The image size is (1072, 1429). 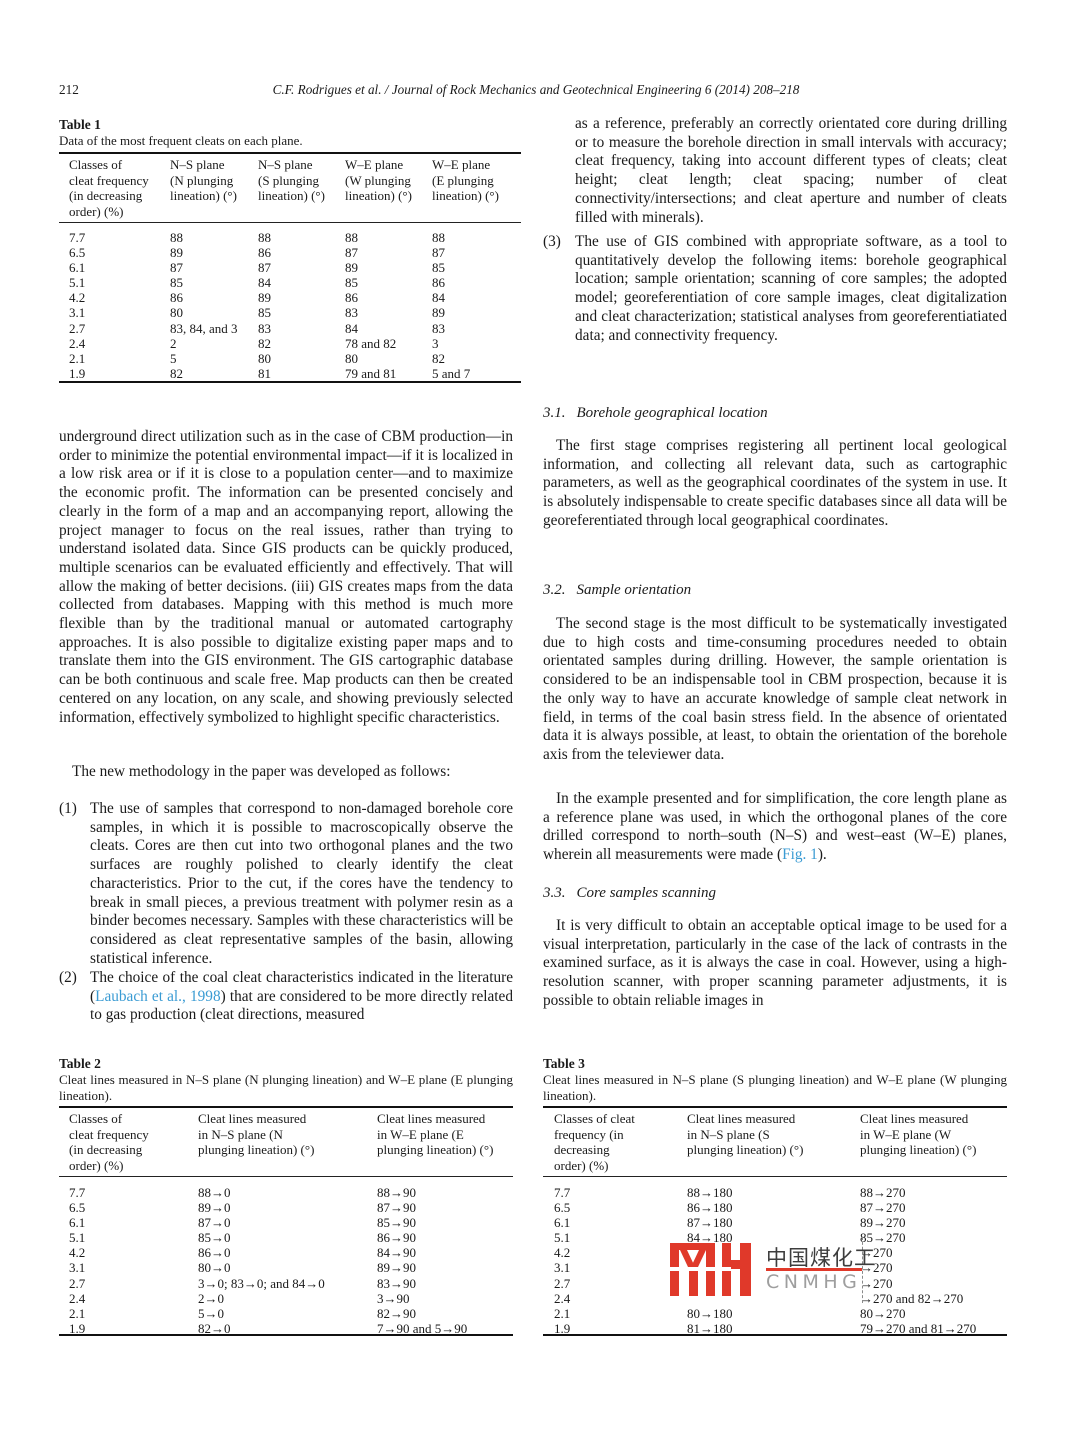 What do you see at coordinates (396, 1238) in the screenshot?
I see `table-cell: 86→90` at bounding box center [396, 1238].